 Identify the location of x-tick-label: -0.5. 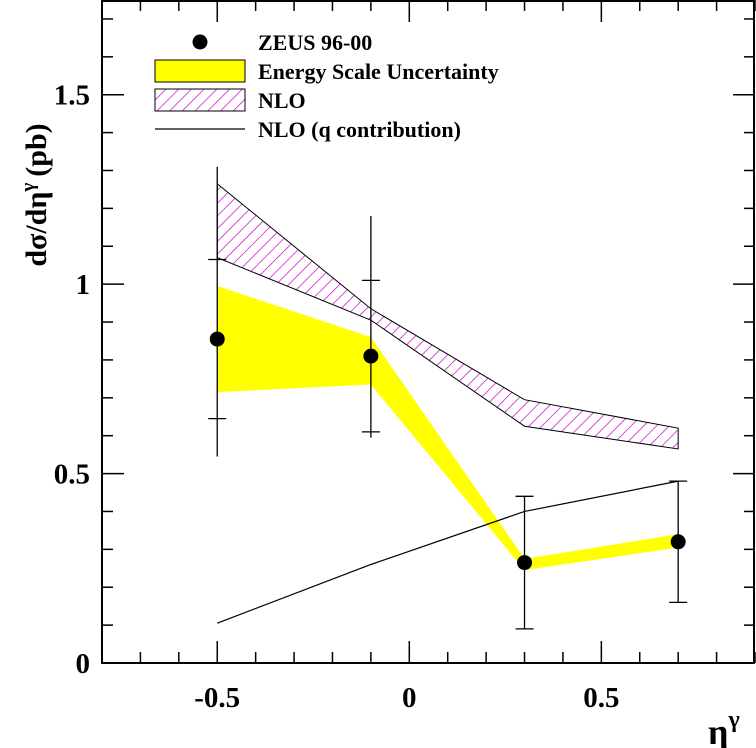
(217, 698).